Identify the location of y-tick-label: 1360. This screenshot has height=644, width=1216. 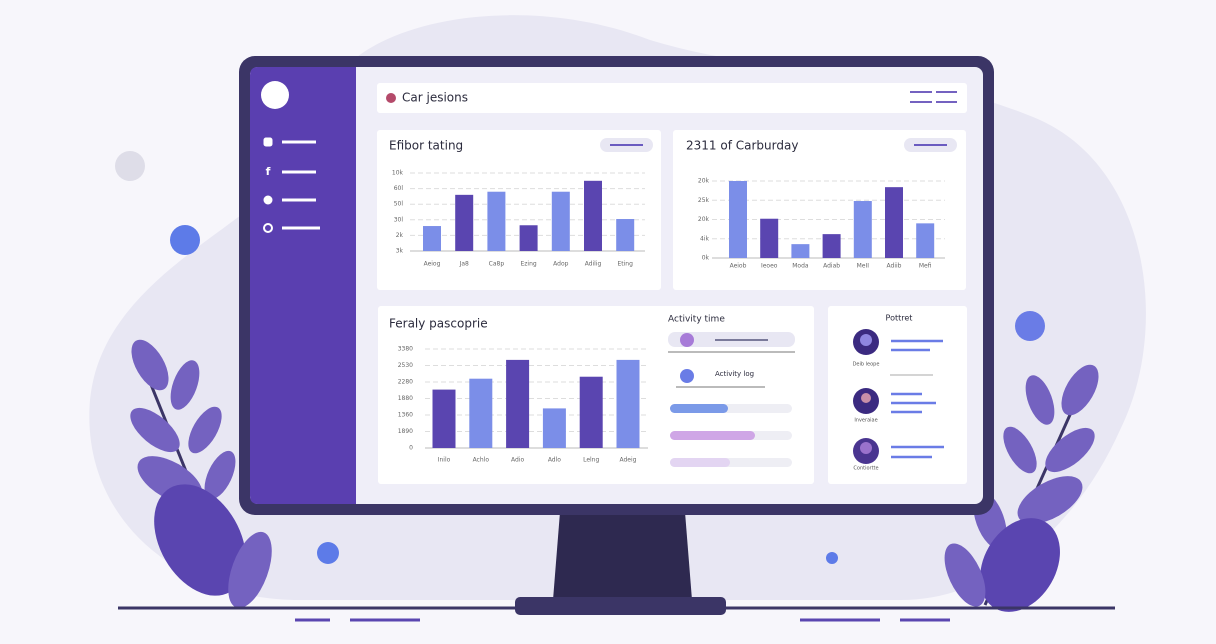
(405, 415).